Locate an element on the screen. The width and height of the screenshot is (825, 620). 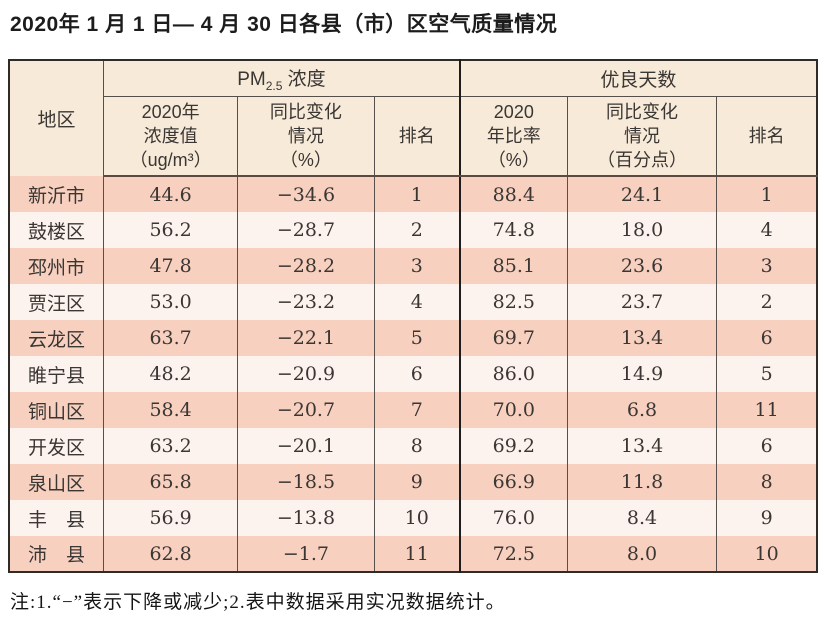
cell-ratio-rank: 4 is located at coordinates (766, 230).